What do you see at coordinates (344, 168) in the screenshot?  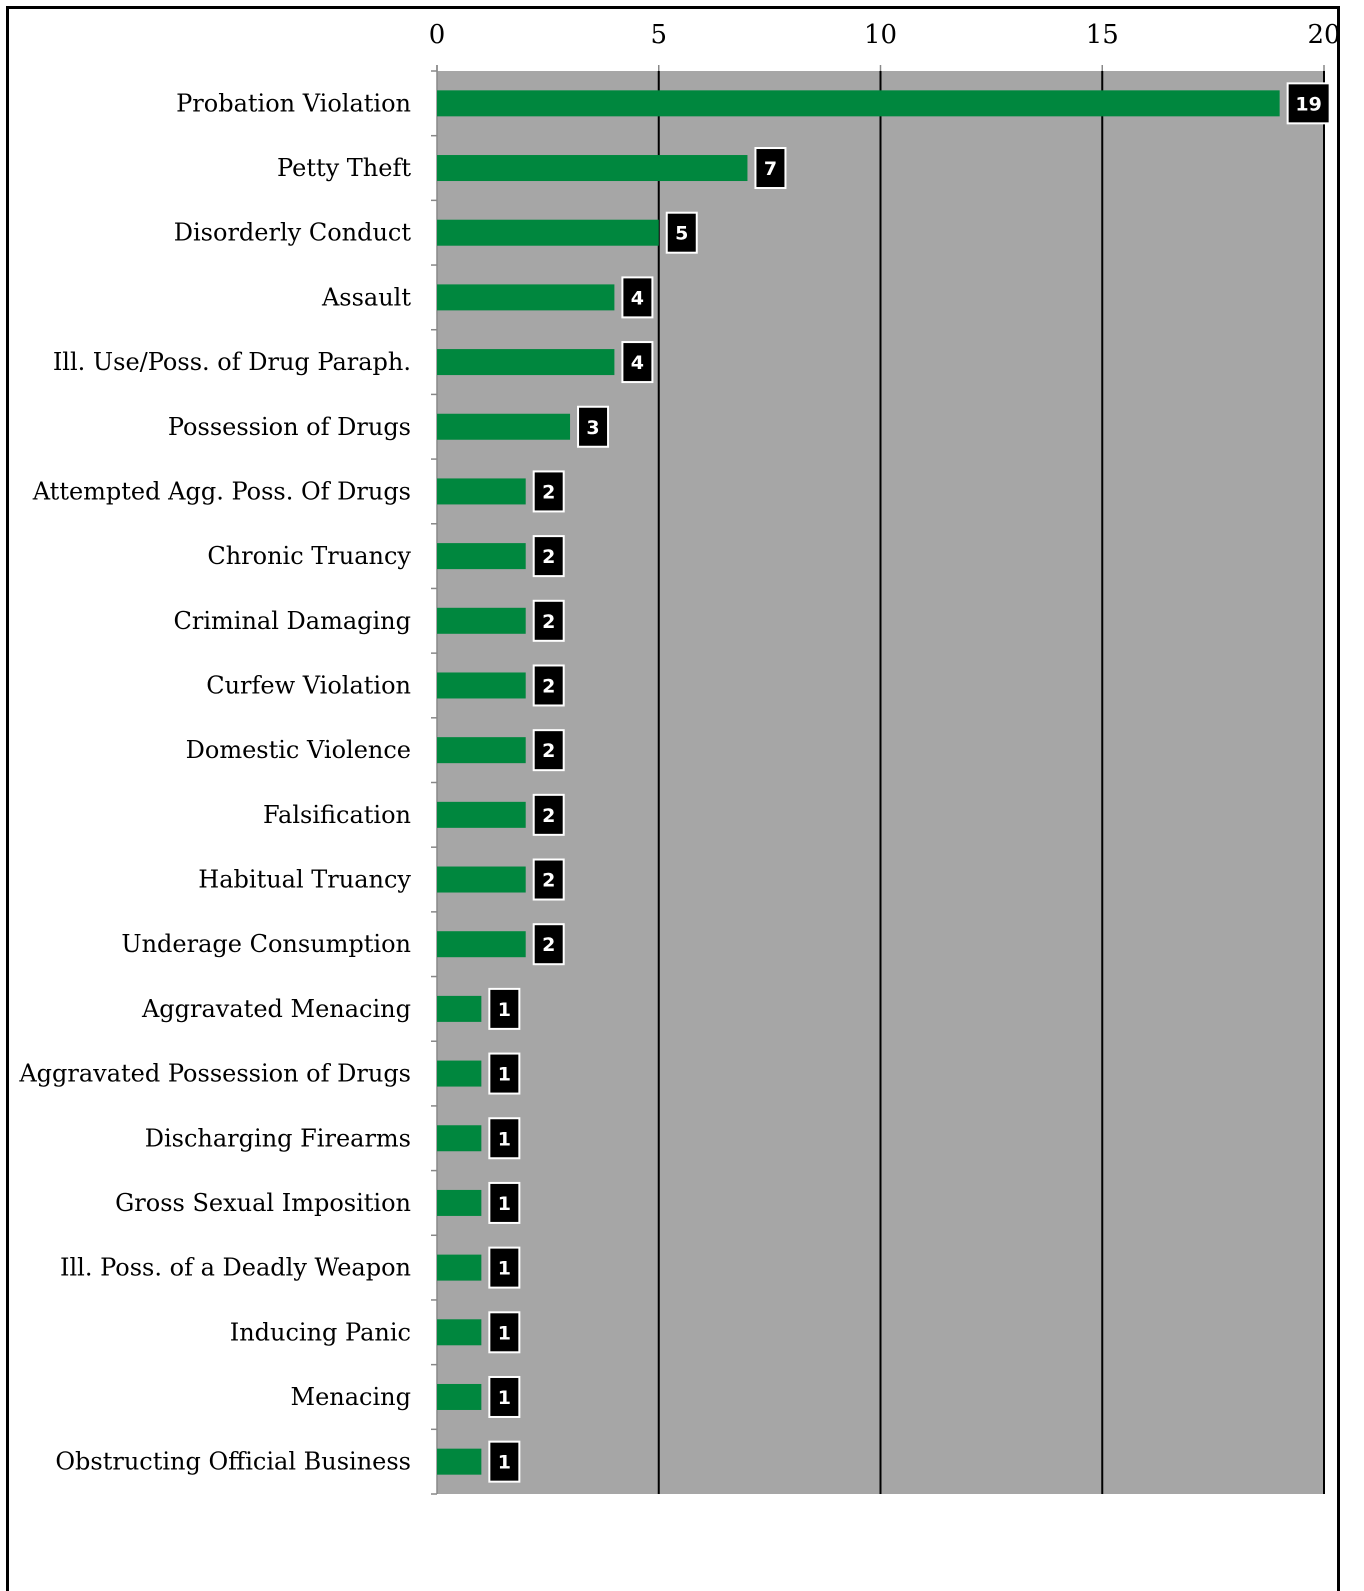 I see `category-label: Petty Theft` at bounding box center [344, 168].